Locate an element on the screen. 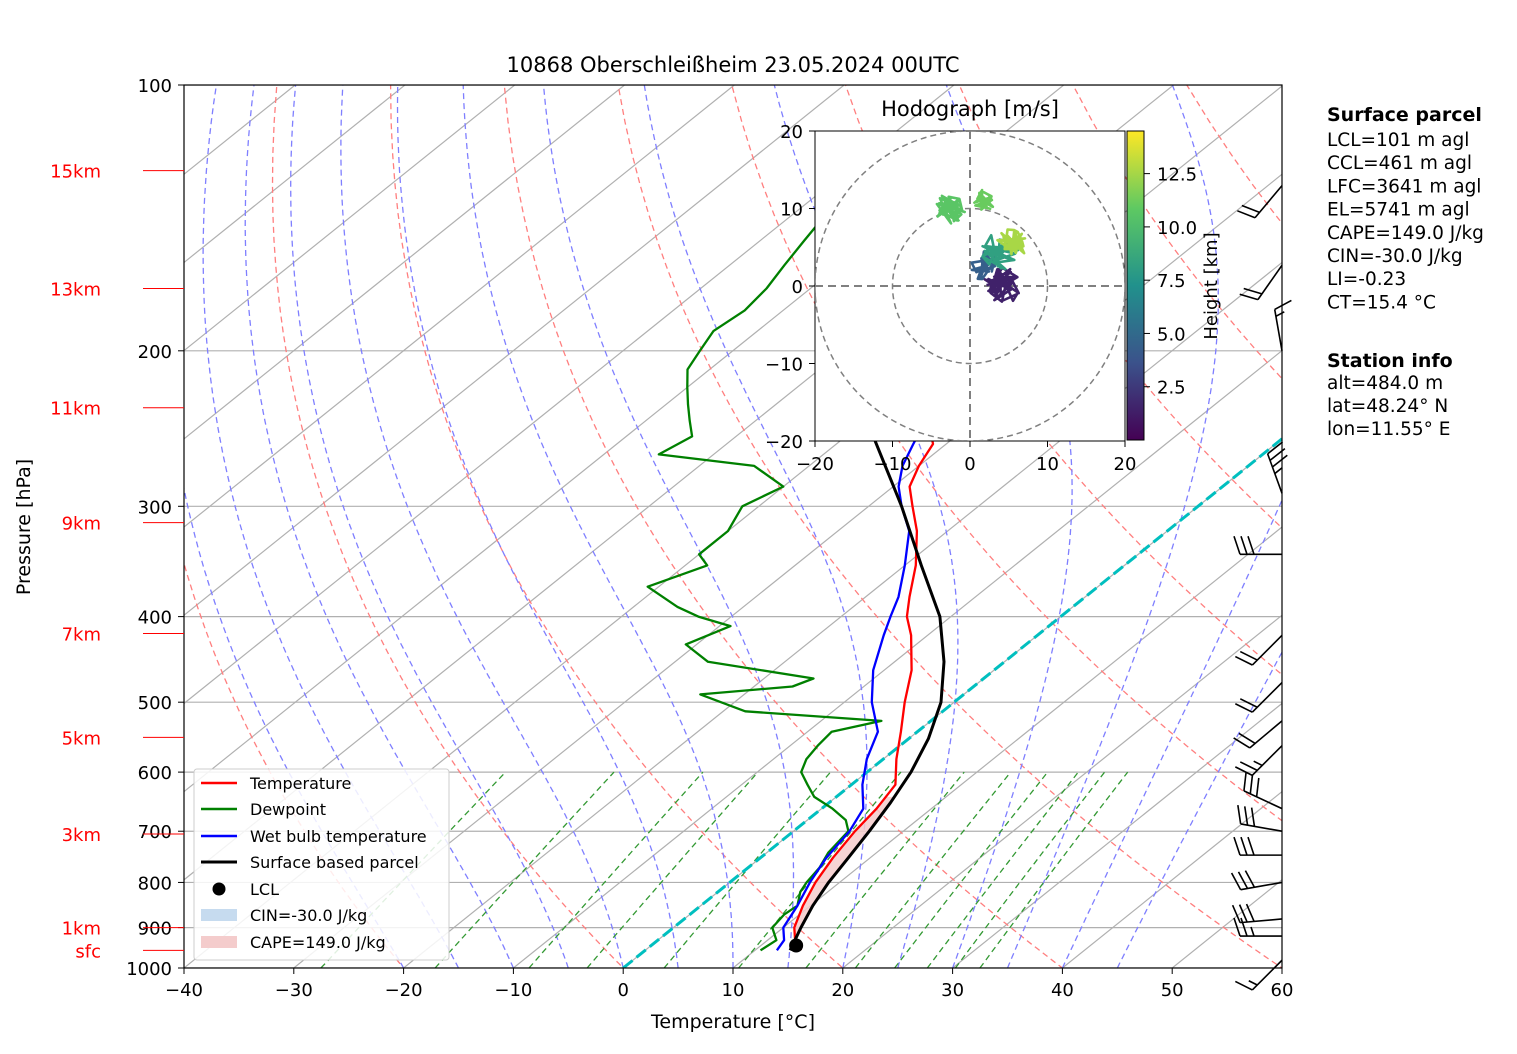  height-tick-label: 3km is located at coordinates (81, 835).